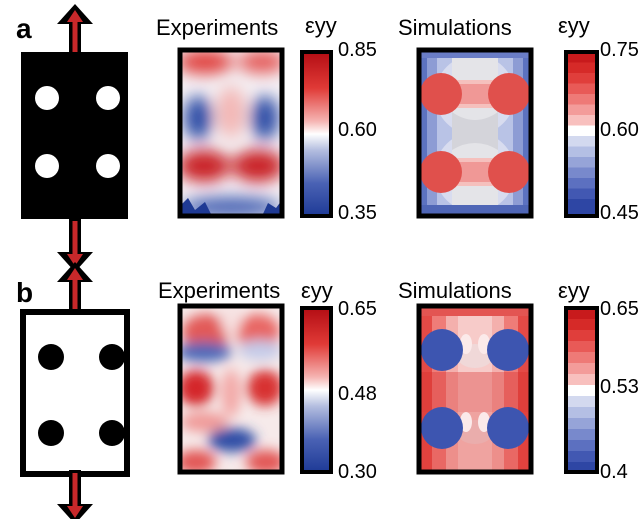 This screenshot has height=519, width=640. Describe the element at coordinates (231, 133) in the screenshot. I see `experiments-field-a` at that location.